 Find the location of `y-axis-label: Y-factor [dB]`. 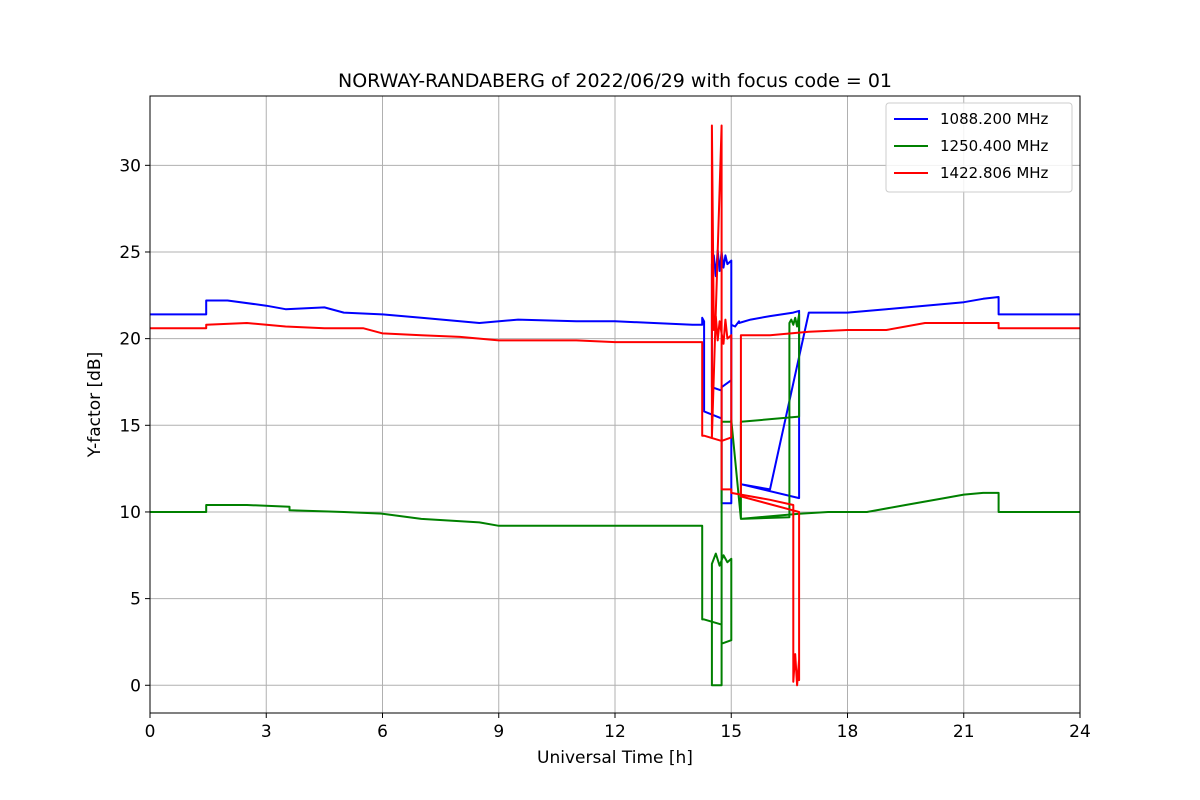

y-axis-label: Y-factor [dB] is located at coordinates (95, 405).